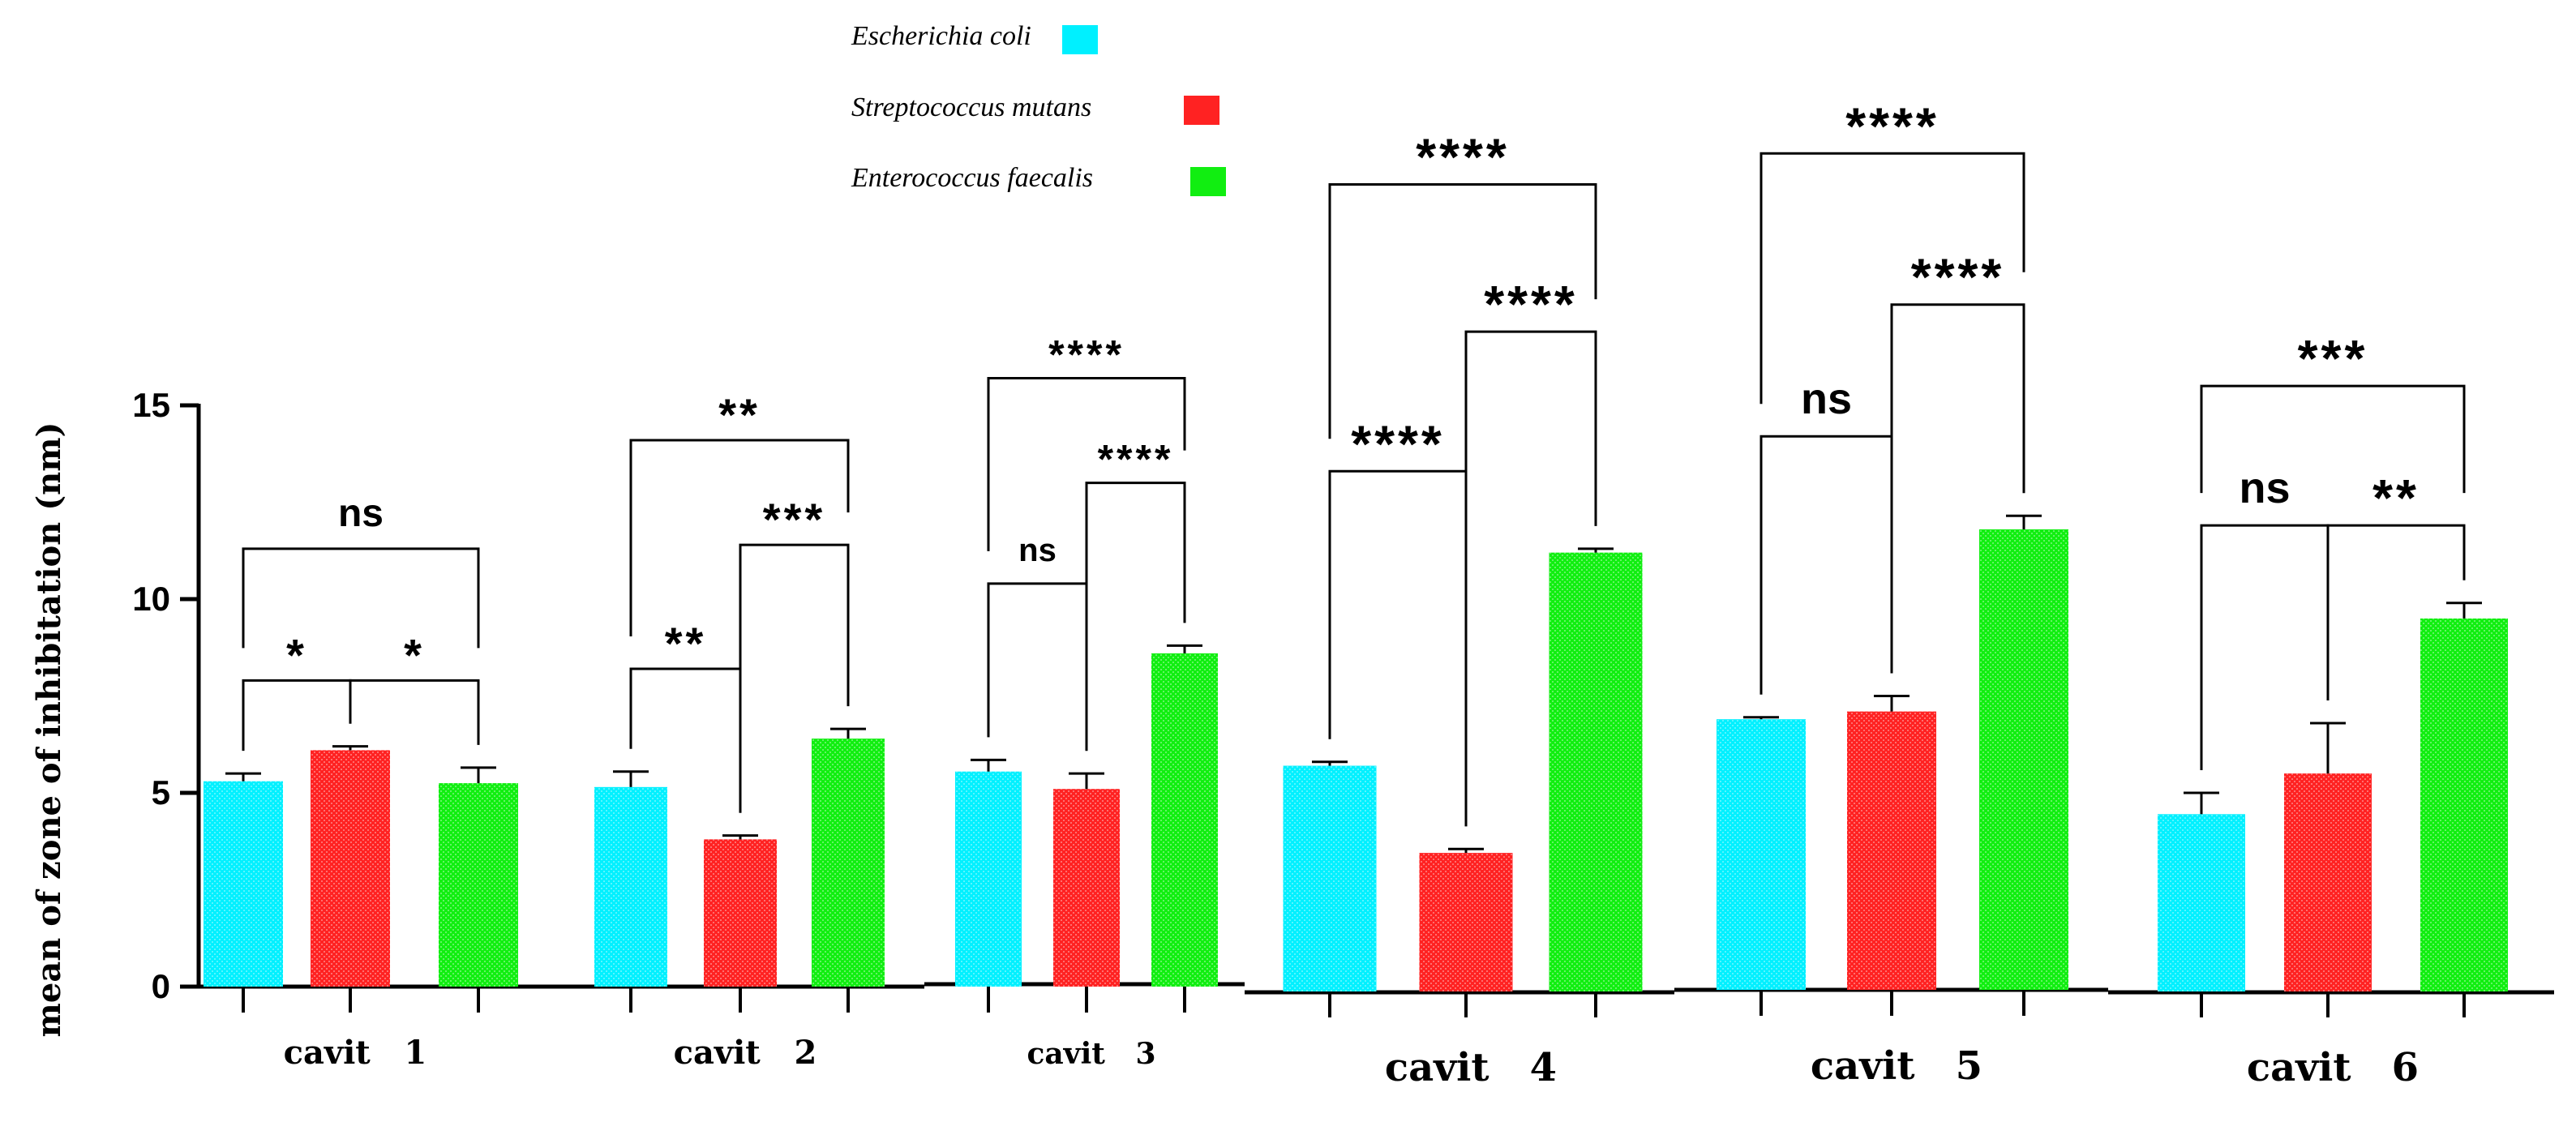 The height and width of the screenshot is (1122, 2576). What do you see at coordinates (2333, 1067) in the screenshot?
I see `category-label-6: cavit 6` at bounding box center [2333, 1067].